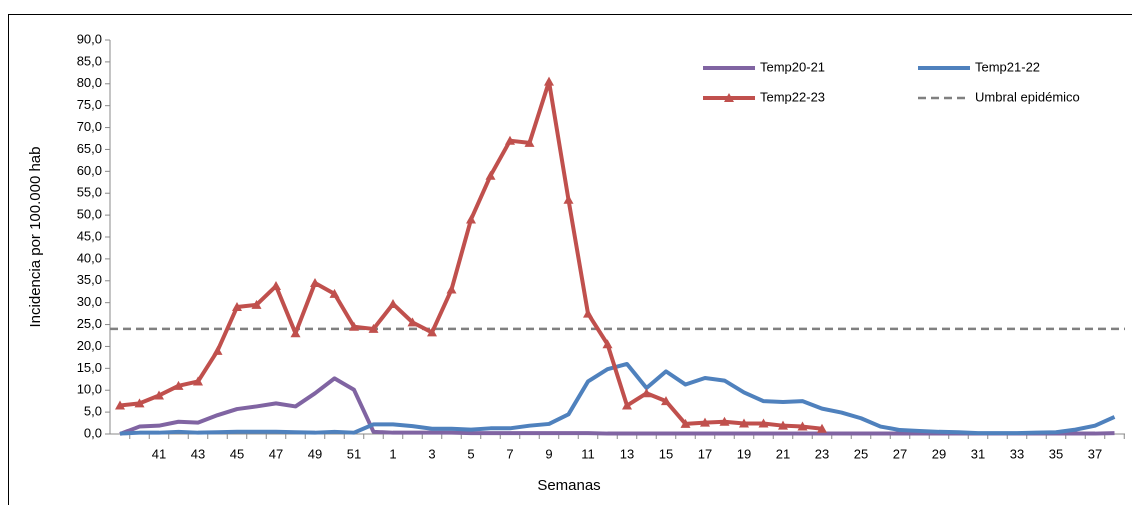 The height and width of the screenshot is (505, 1132). I want to click on x-tick-label: 31, so click(978, 453).